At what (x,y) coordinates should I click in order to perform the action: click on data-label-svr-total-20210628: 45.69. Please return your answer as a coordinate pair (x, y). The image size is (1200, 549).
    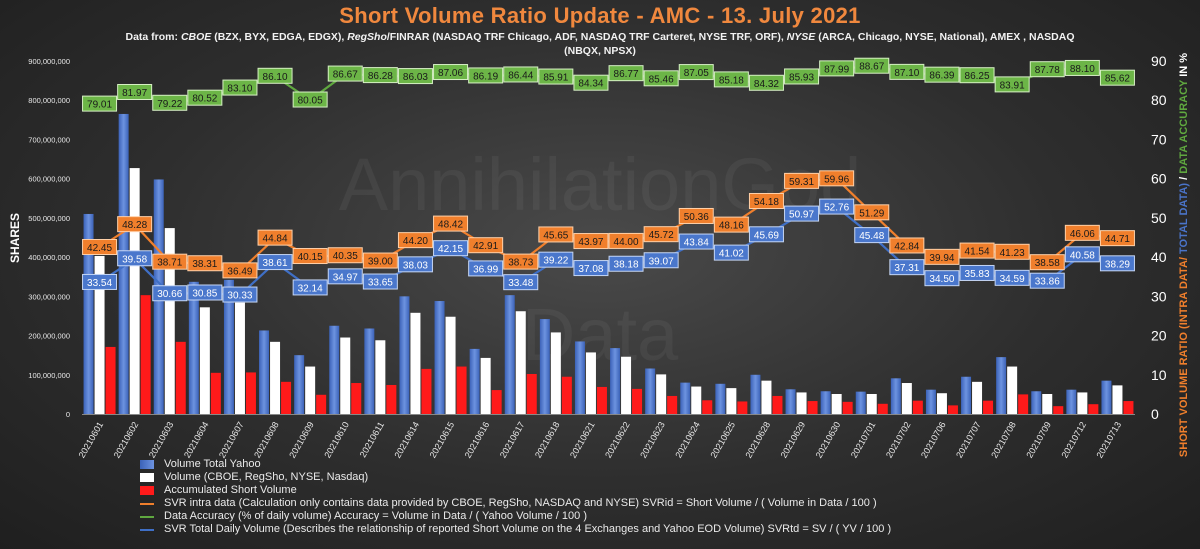
    Looking at the image, I should click on (766, 235).